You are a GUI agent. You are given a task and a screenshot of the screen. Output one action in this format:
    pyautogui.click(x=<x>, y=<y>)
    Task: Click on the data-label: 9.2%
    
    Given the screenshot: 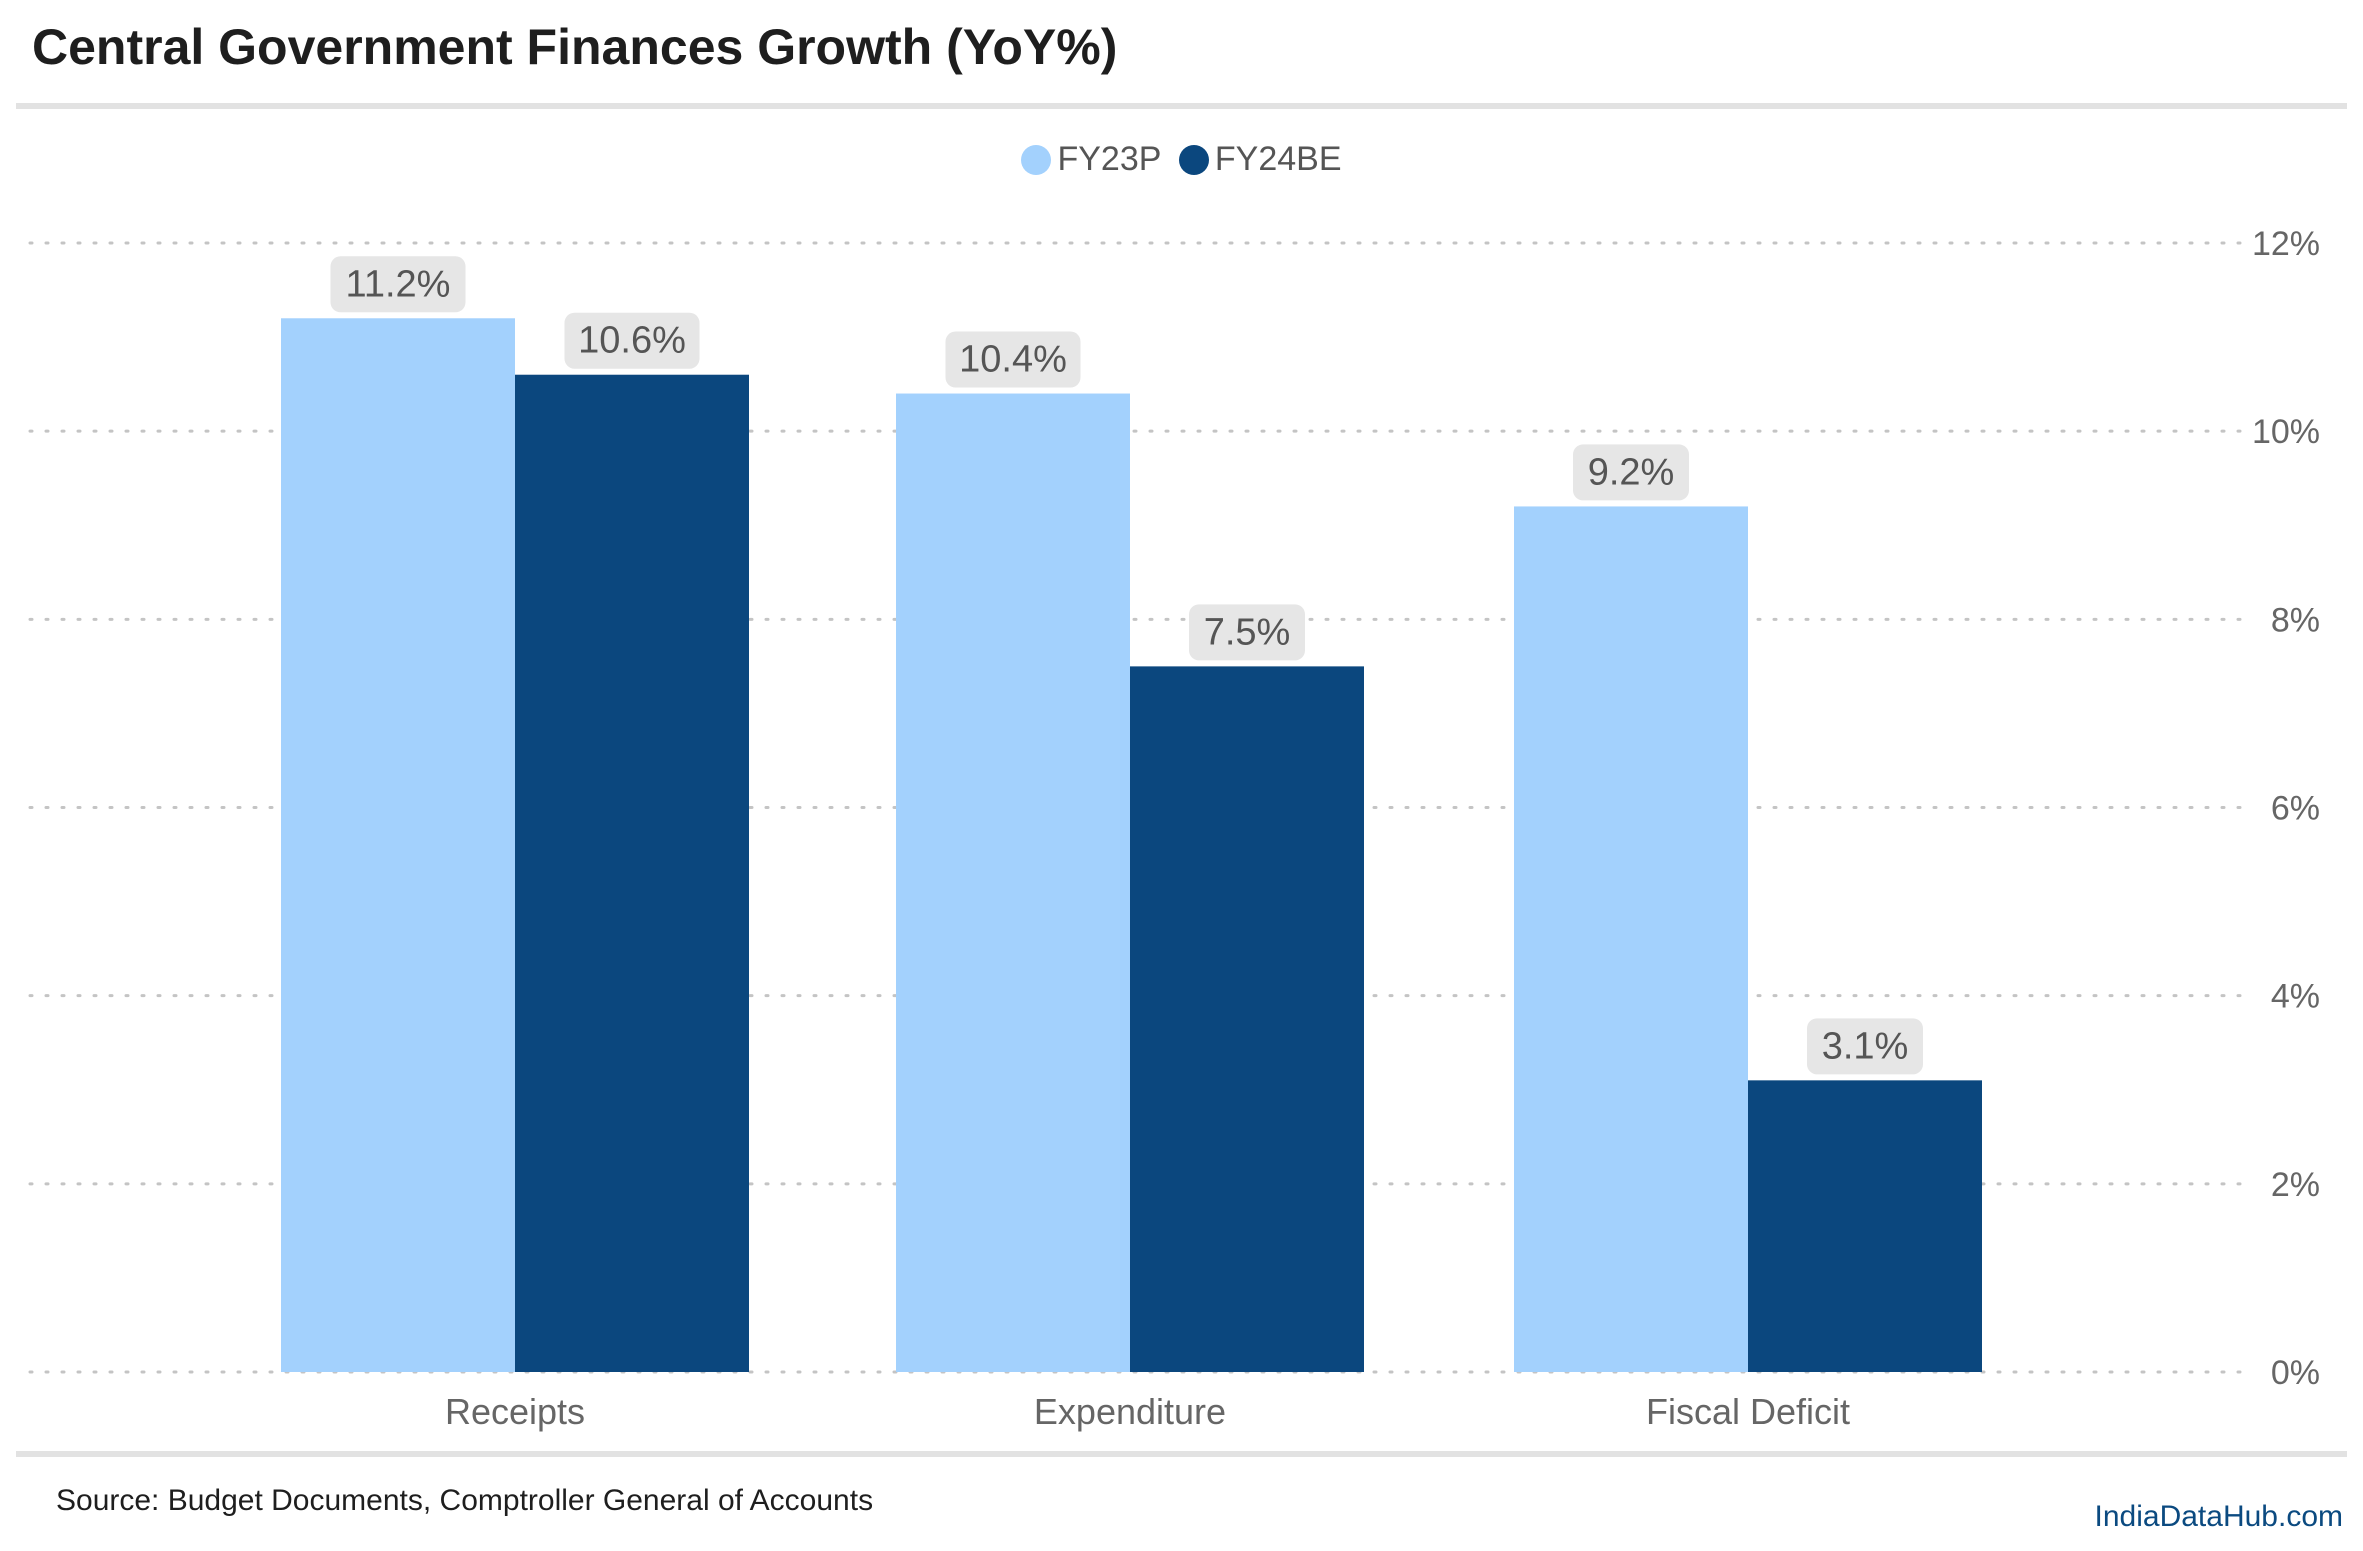 What is the action you would take?
    pyautogui.click(x=1631, y=472)
    